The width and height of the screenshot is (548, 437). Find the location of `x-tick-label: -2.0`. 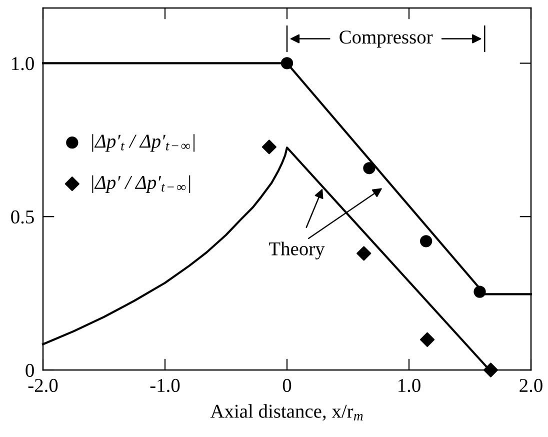

x-tick-label: -2.0 is located at coordinates (43, 385).